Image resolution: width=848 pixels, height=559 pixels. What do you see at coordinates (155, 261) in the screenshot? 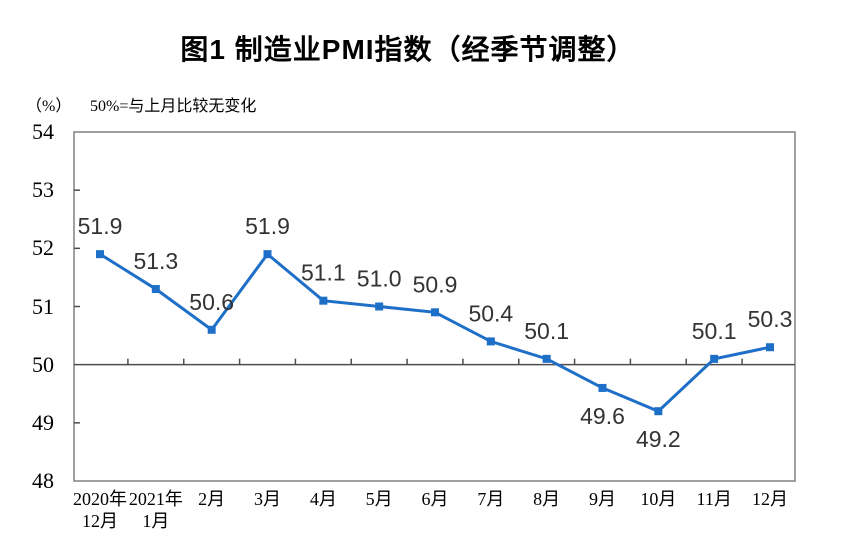
I see `data-label: 51.3` at bounding box center [155, 261].